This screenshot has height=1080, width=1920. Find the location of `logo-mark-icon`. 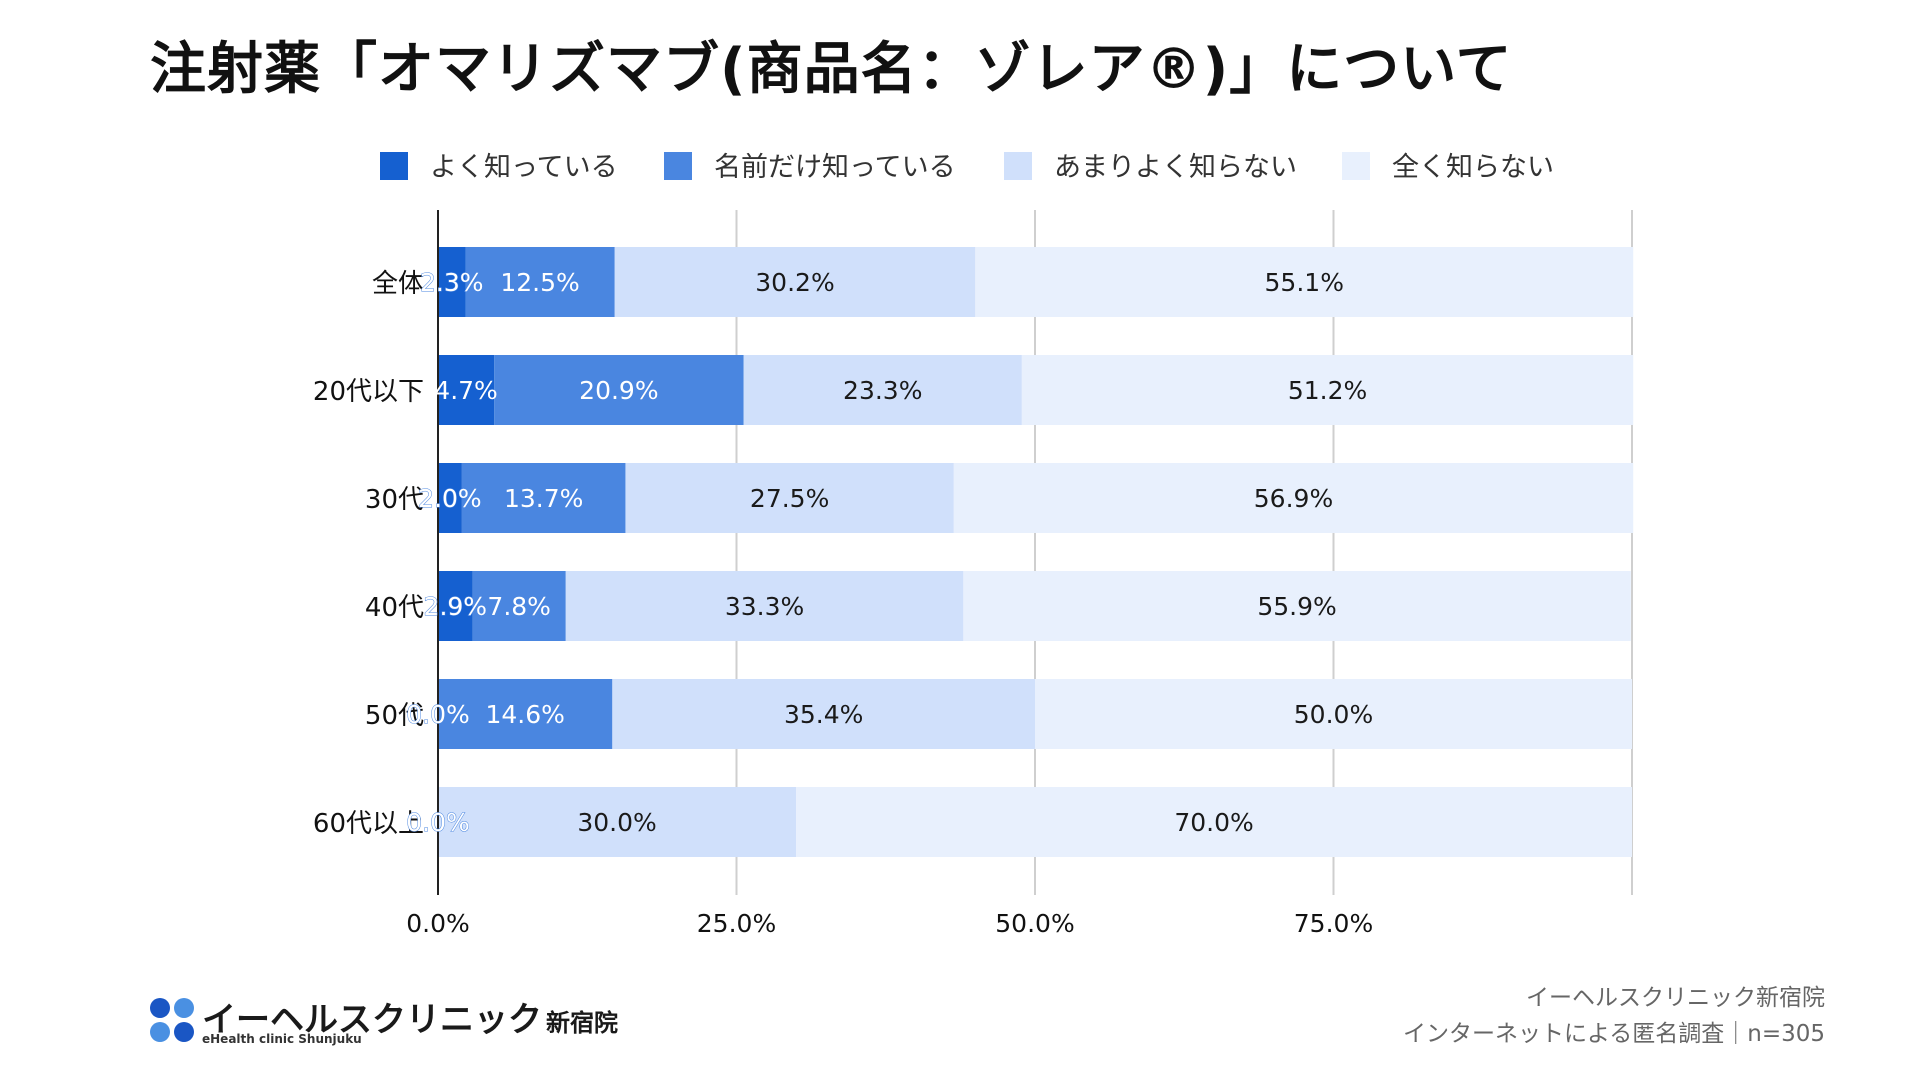

logo-mark-icon is located at coordinates (172, 1020).